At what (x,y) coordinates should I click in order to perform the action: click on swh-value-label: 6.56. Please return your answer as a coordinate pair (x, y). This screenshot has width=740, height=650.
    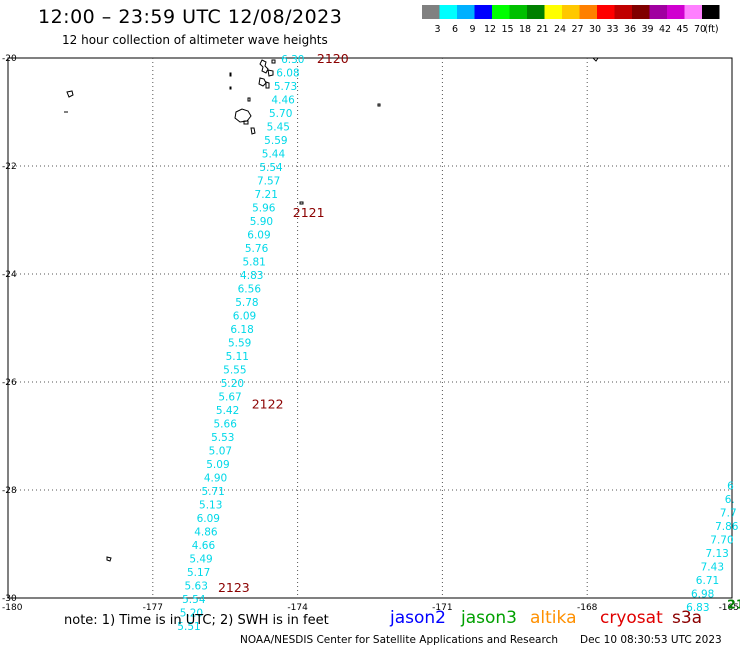
    Looking at the image, I should click on (250, 290).